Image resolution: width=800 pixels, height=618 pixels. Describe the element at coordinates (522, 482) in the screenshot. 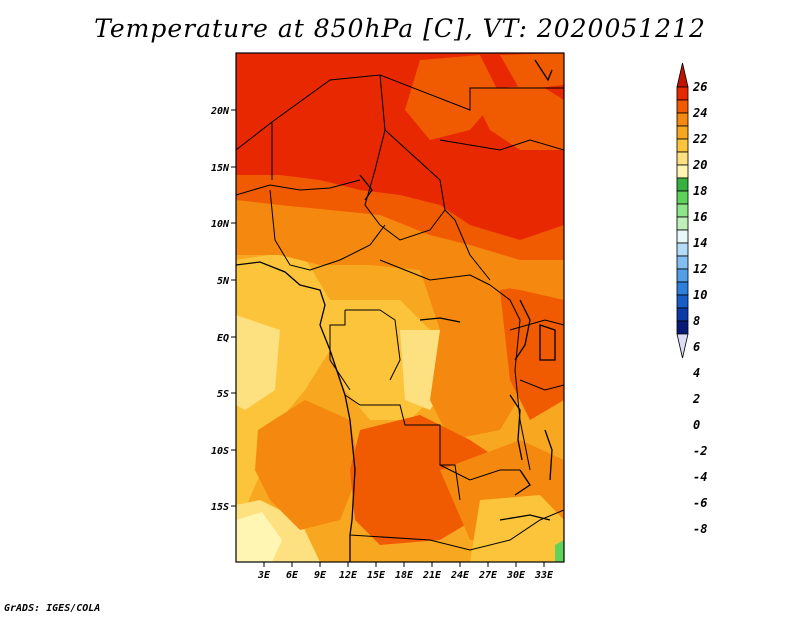

I see `lake-mweru` at that location.